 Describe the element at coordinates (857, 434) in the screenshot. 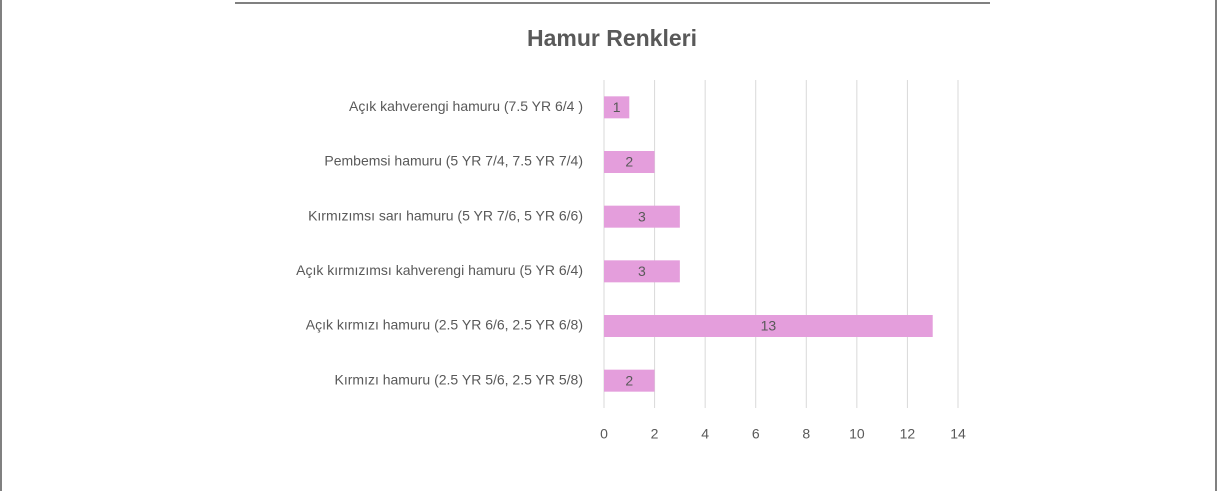

I see `x-tick-label: 10` at that location.